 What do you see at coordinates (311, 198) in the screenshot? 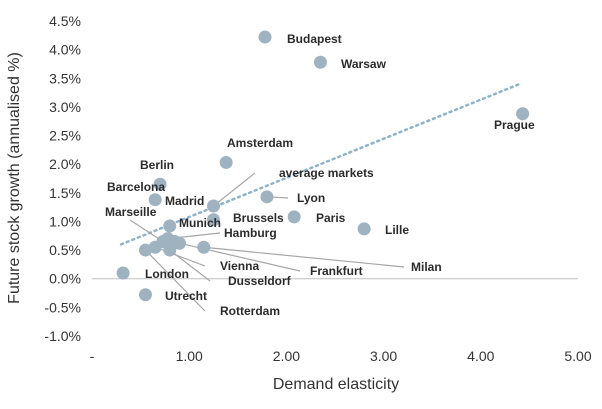
I see `label-lyon: Lyon` at bounding box center [311, 198].